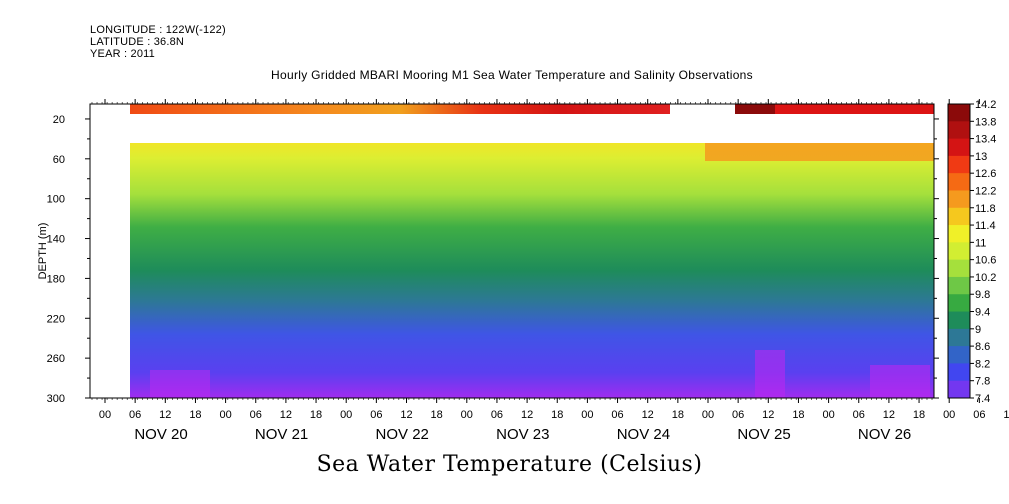 The image size is (1009, 504). What do you see at coordinates (985, 191) in the screenshot?
I see `colorbar-label: 12.2` at bounding box center [985, 191].